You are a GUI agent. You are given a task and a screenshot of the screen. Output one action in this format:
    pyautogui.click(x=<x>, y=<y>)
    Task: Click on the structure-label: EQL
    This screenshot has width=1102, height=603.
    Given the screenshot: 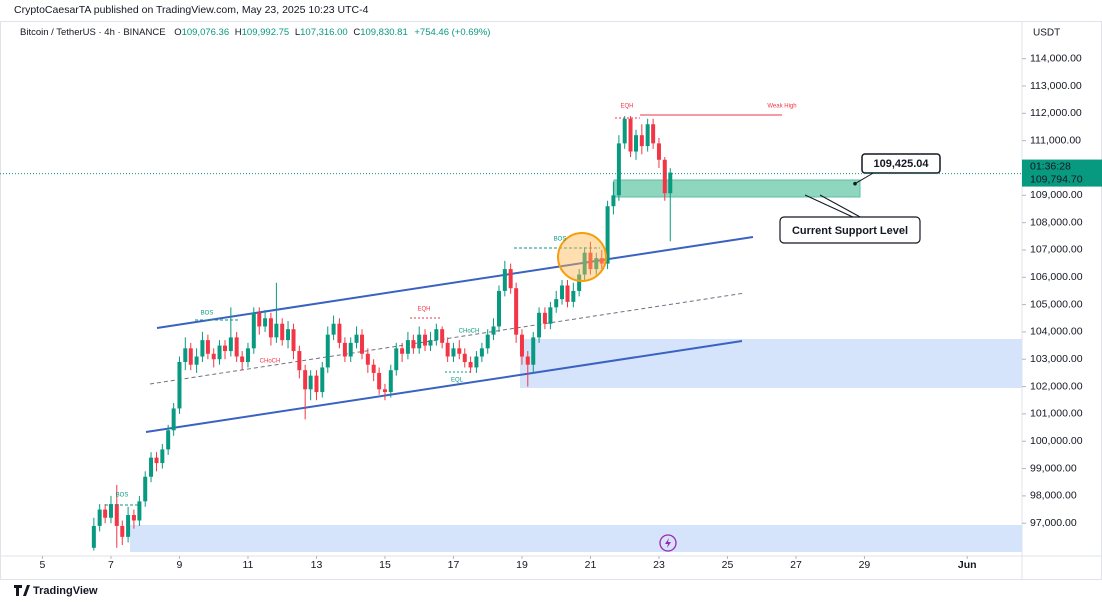 What is the action you would take?
    pyautogui.click(x=457, y=381)
    